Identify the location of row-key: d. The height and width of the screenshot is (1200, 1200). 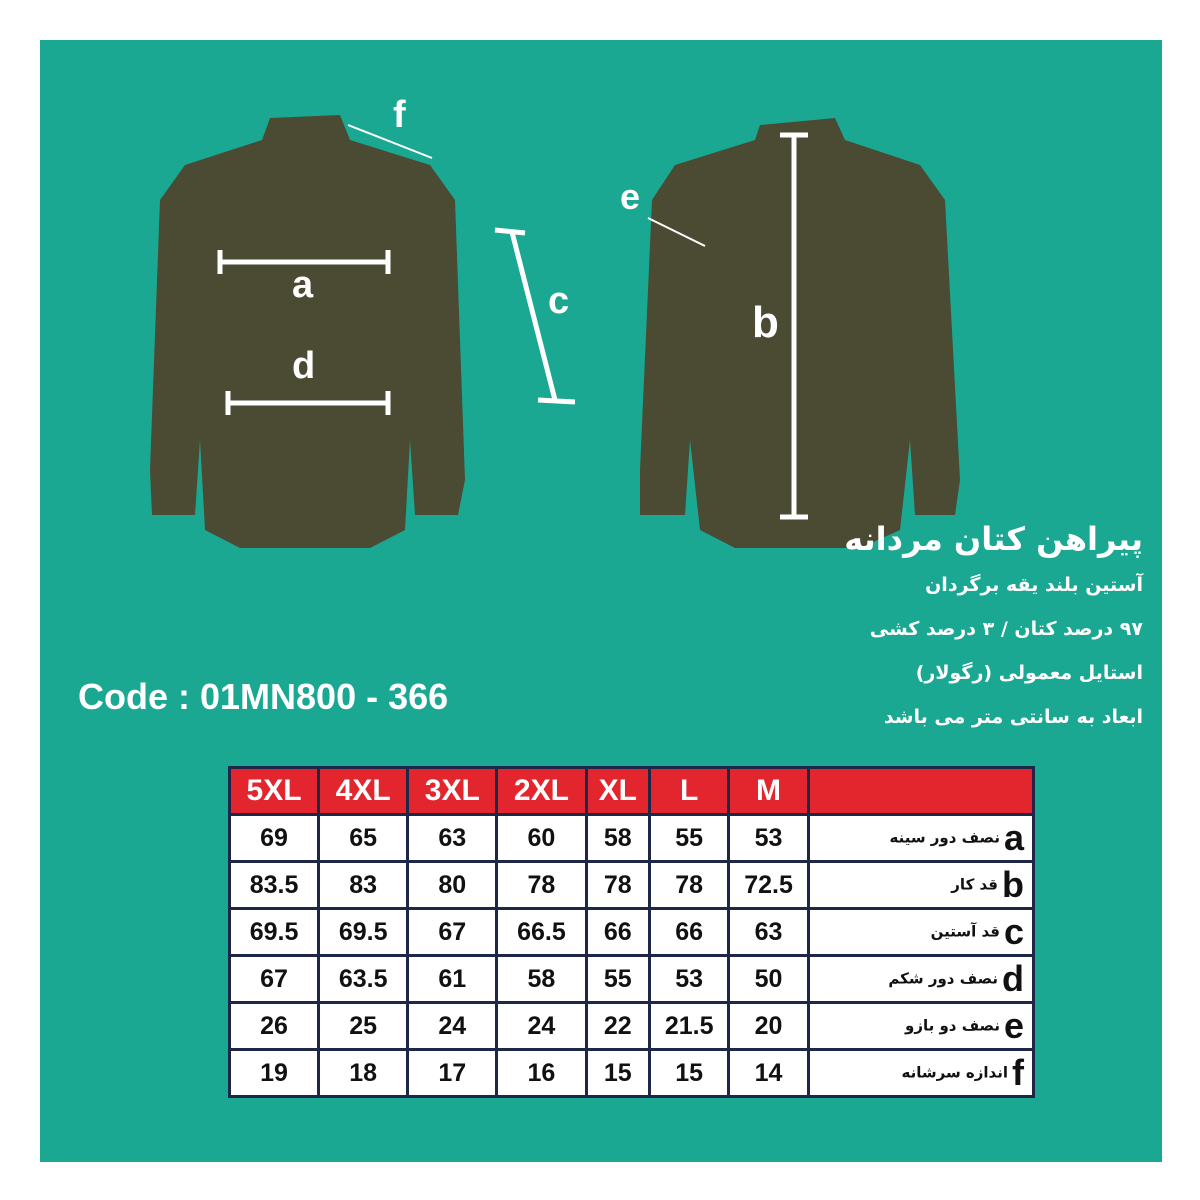
(1013, 978).